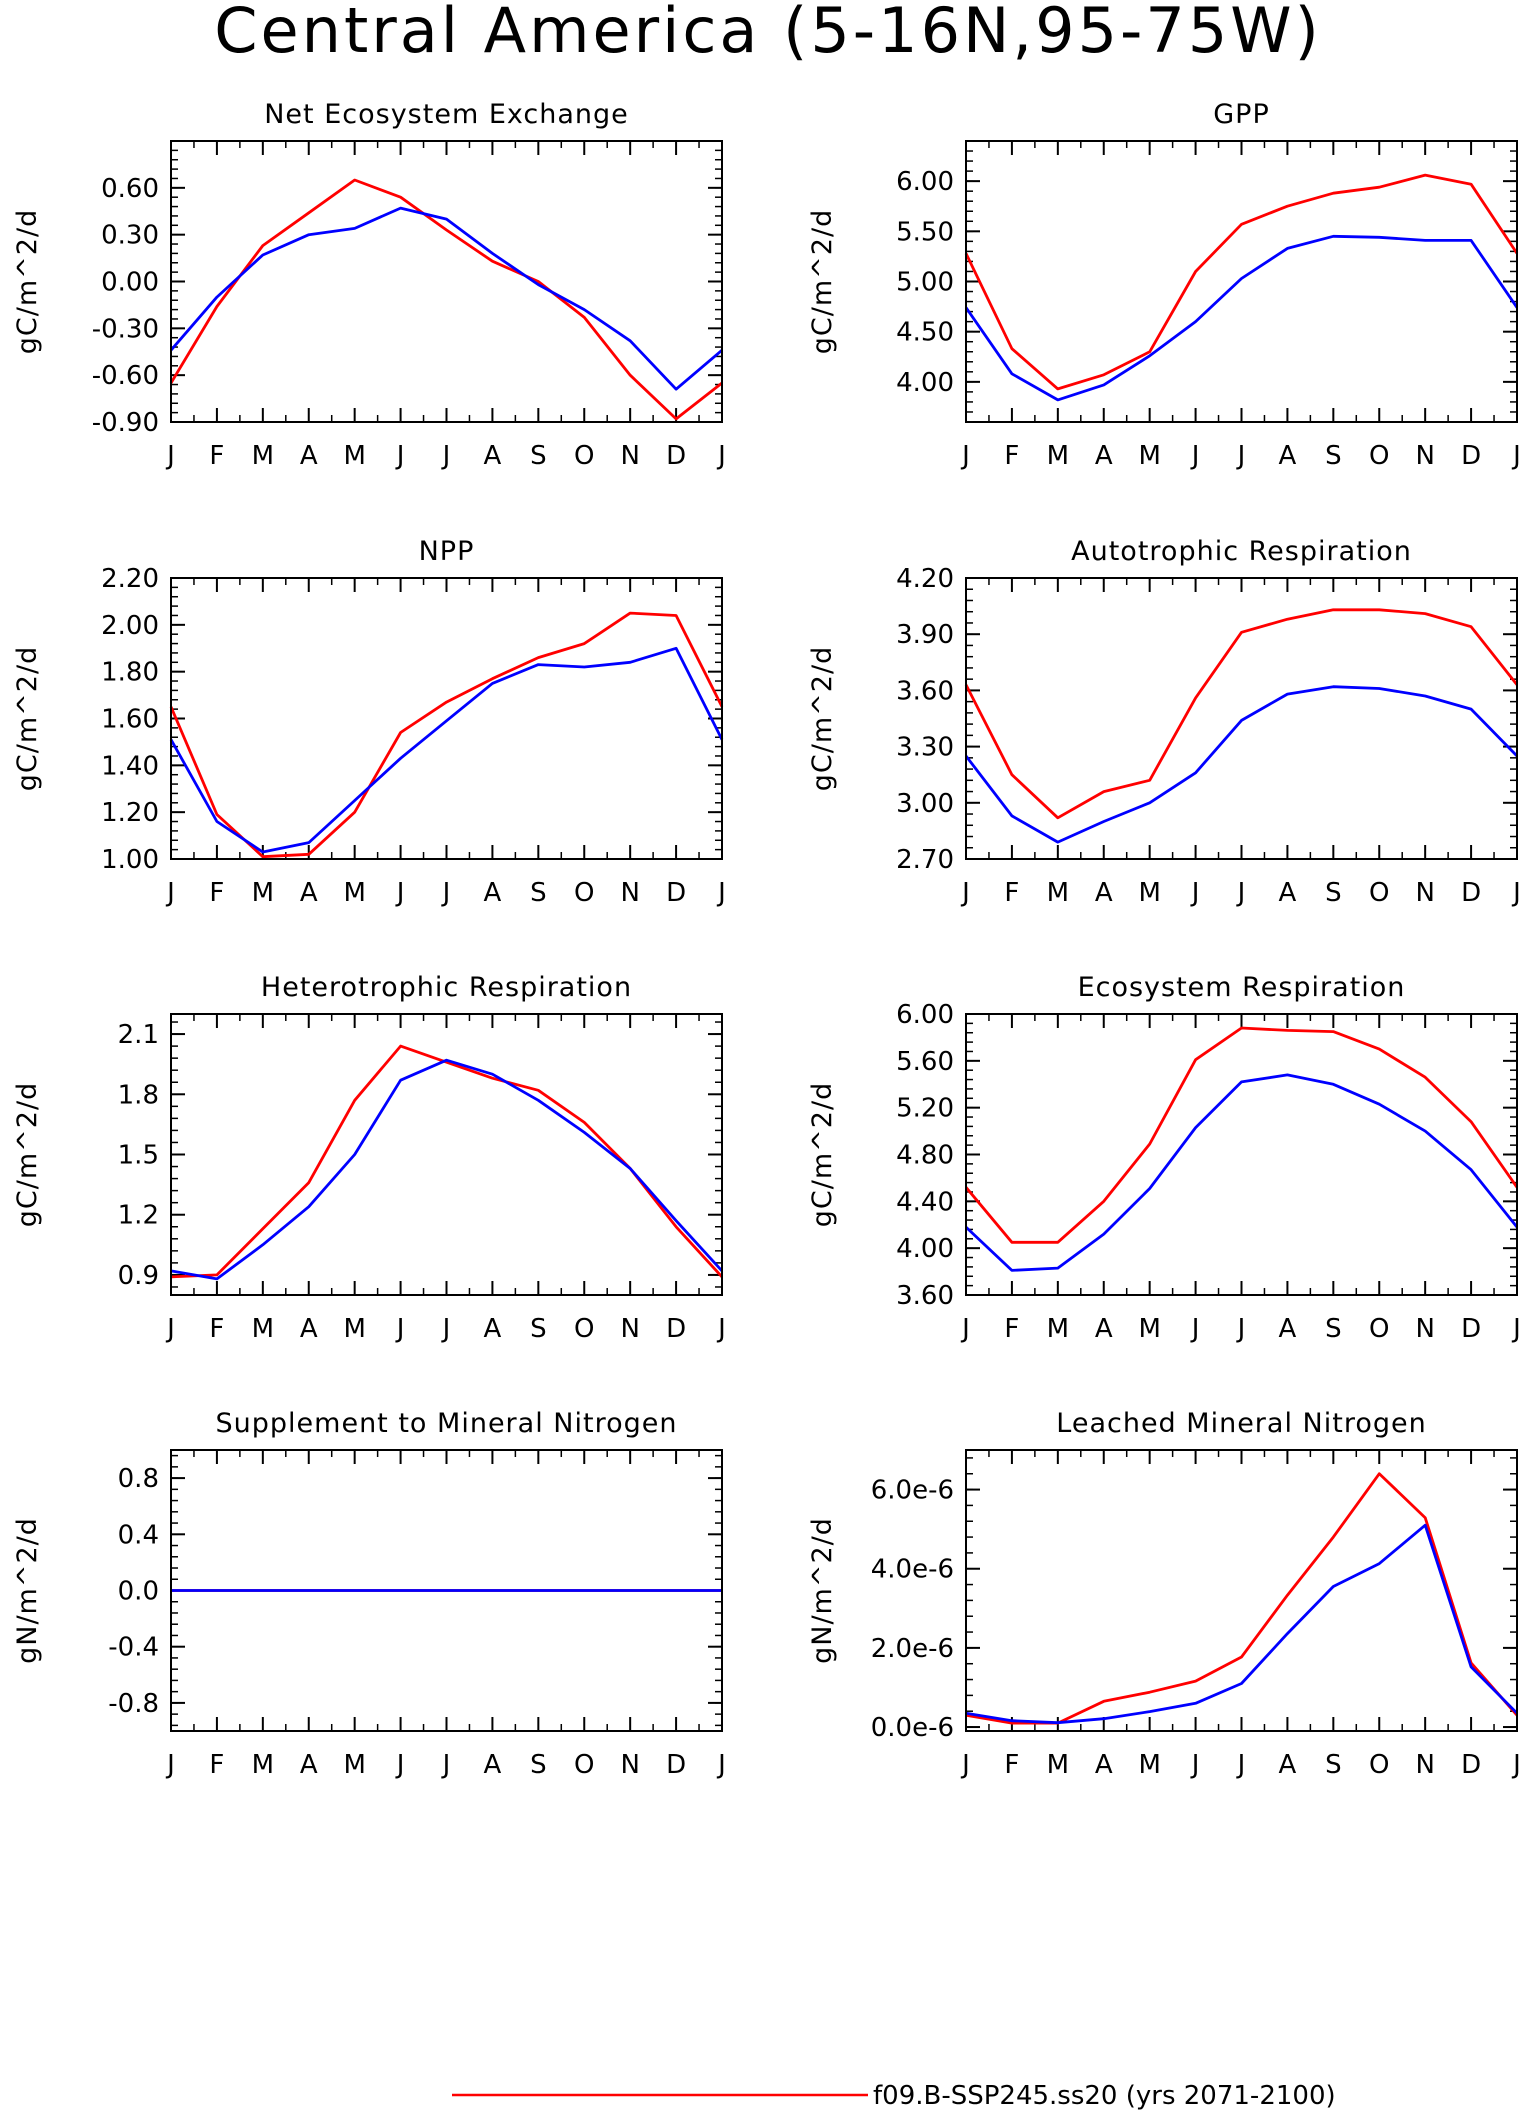  I want to click on y-tick-label: 3.30, so click(925, 748).